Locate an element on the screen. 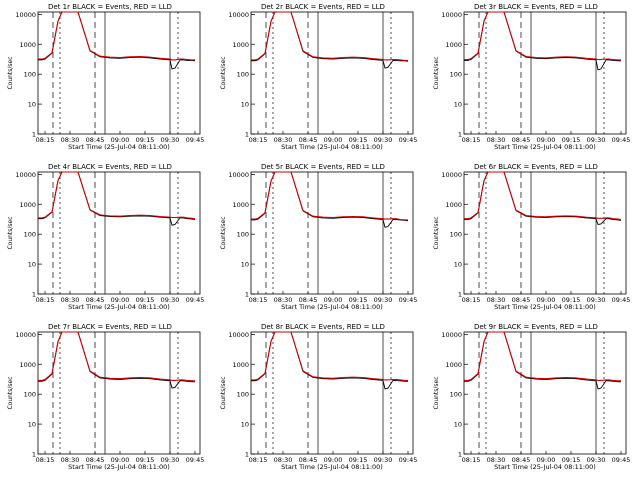 The width and height of the screenshot is (640, 480). chart-title: Det 1r BLACK = Events, RED = LLD is located at coordinates (110, 7).